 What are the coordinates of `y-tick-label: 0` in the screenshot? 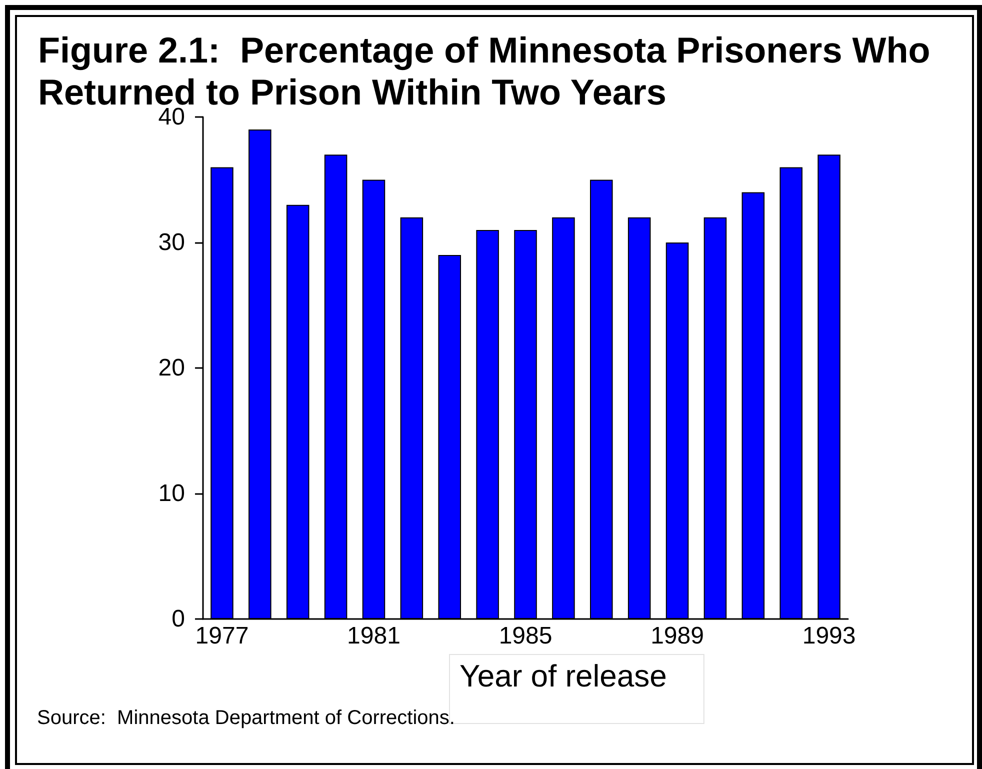 It's located at (178, 619).